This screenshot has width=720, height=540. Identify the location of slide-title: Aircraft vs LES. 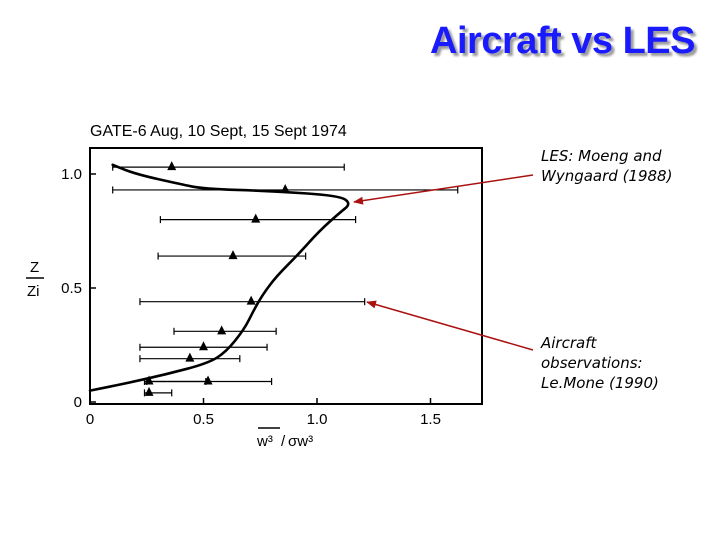
(562, 41).